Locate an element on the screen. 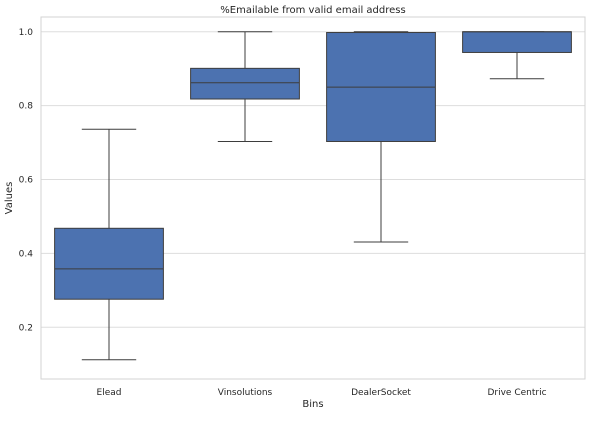 This screenshot has width=615, height=423. x-tick-label: Vinsolutions is located at coordinates (245, 393).